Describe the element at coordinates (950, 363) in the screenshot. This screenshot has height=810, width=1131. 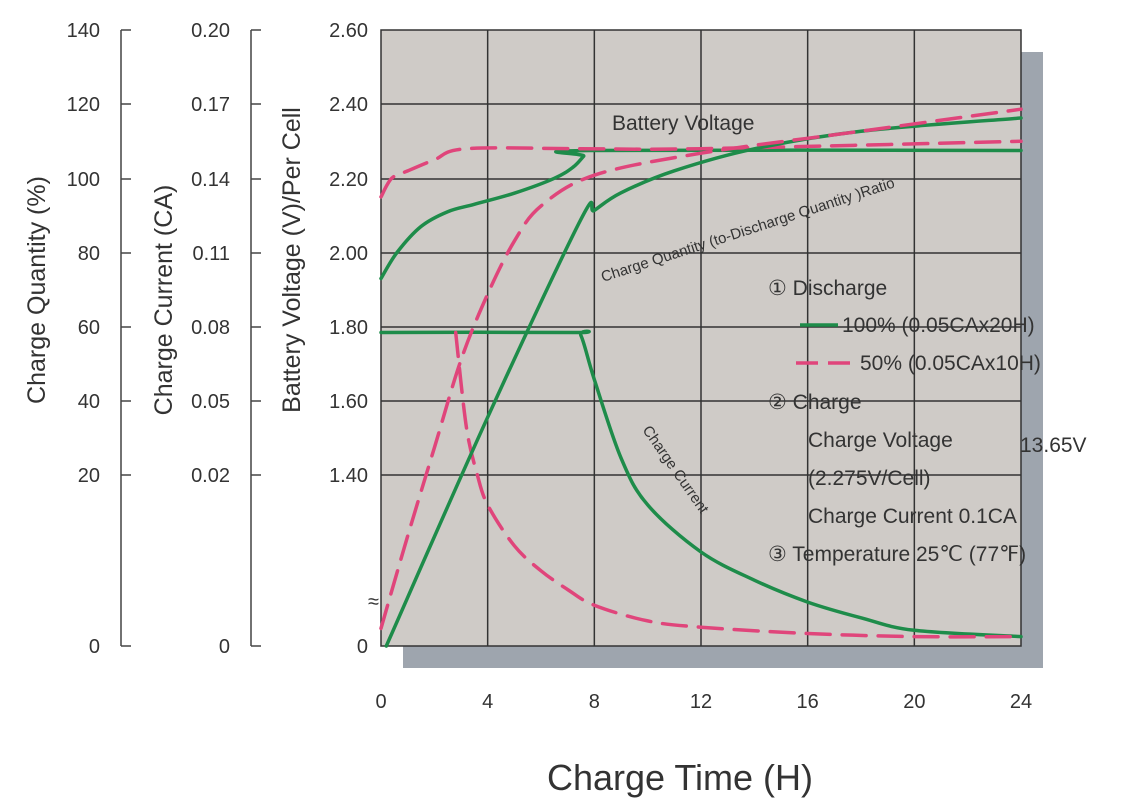
I see `legend-item-50: 50% (0.05CAx10H)` at that location.